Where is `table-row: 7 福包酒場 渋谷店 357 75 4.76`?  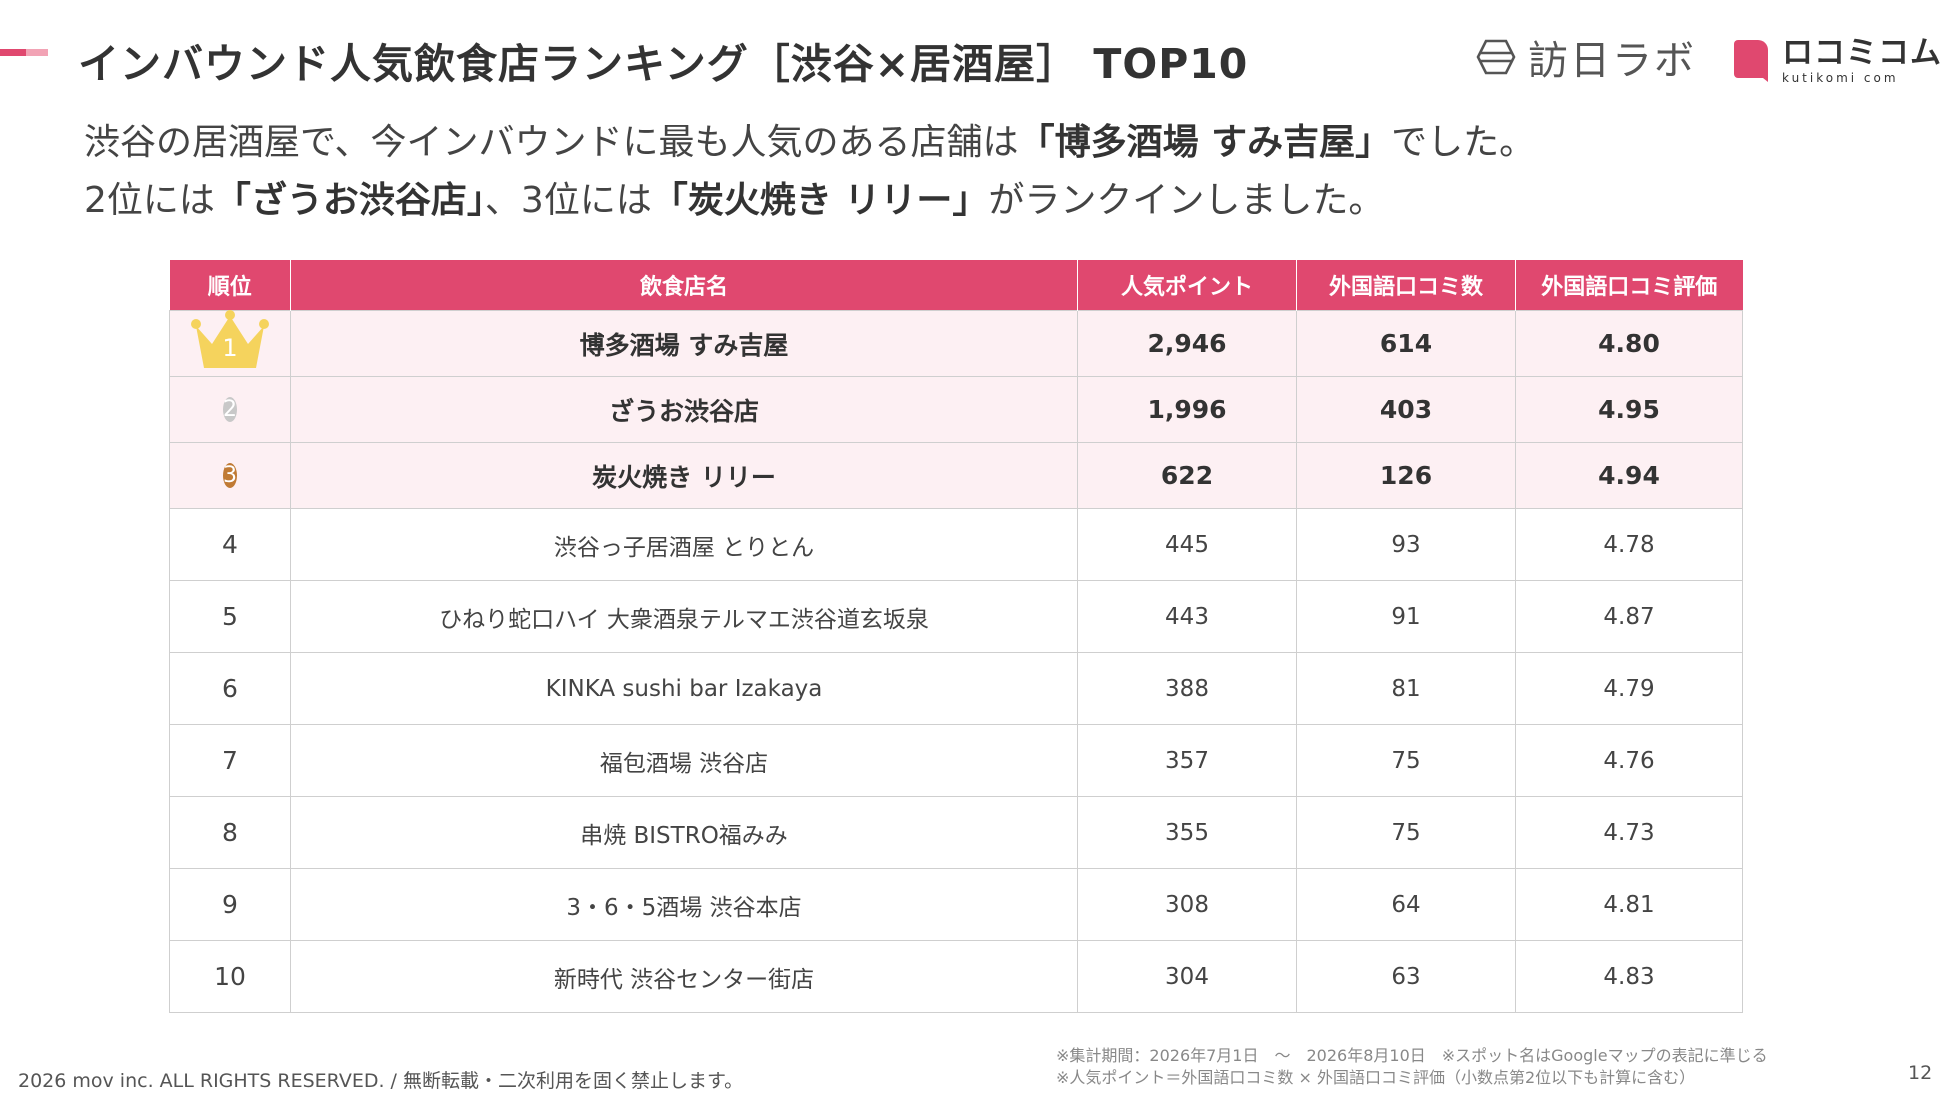
table-row: 7 福包酒場 渋谷店 357 75 4.76 is located at coordinates (956, 760).